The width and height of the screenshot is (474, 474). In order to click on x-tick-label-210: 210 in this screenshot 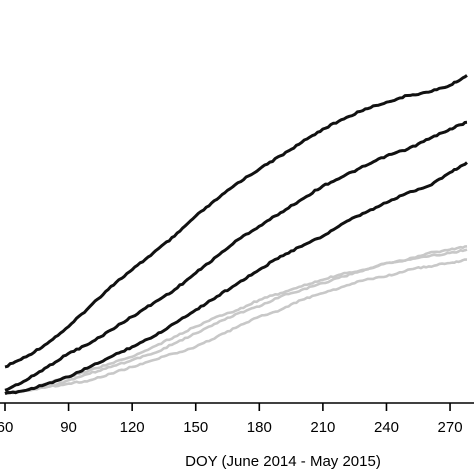, I will do `click(322, 427)`.